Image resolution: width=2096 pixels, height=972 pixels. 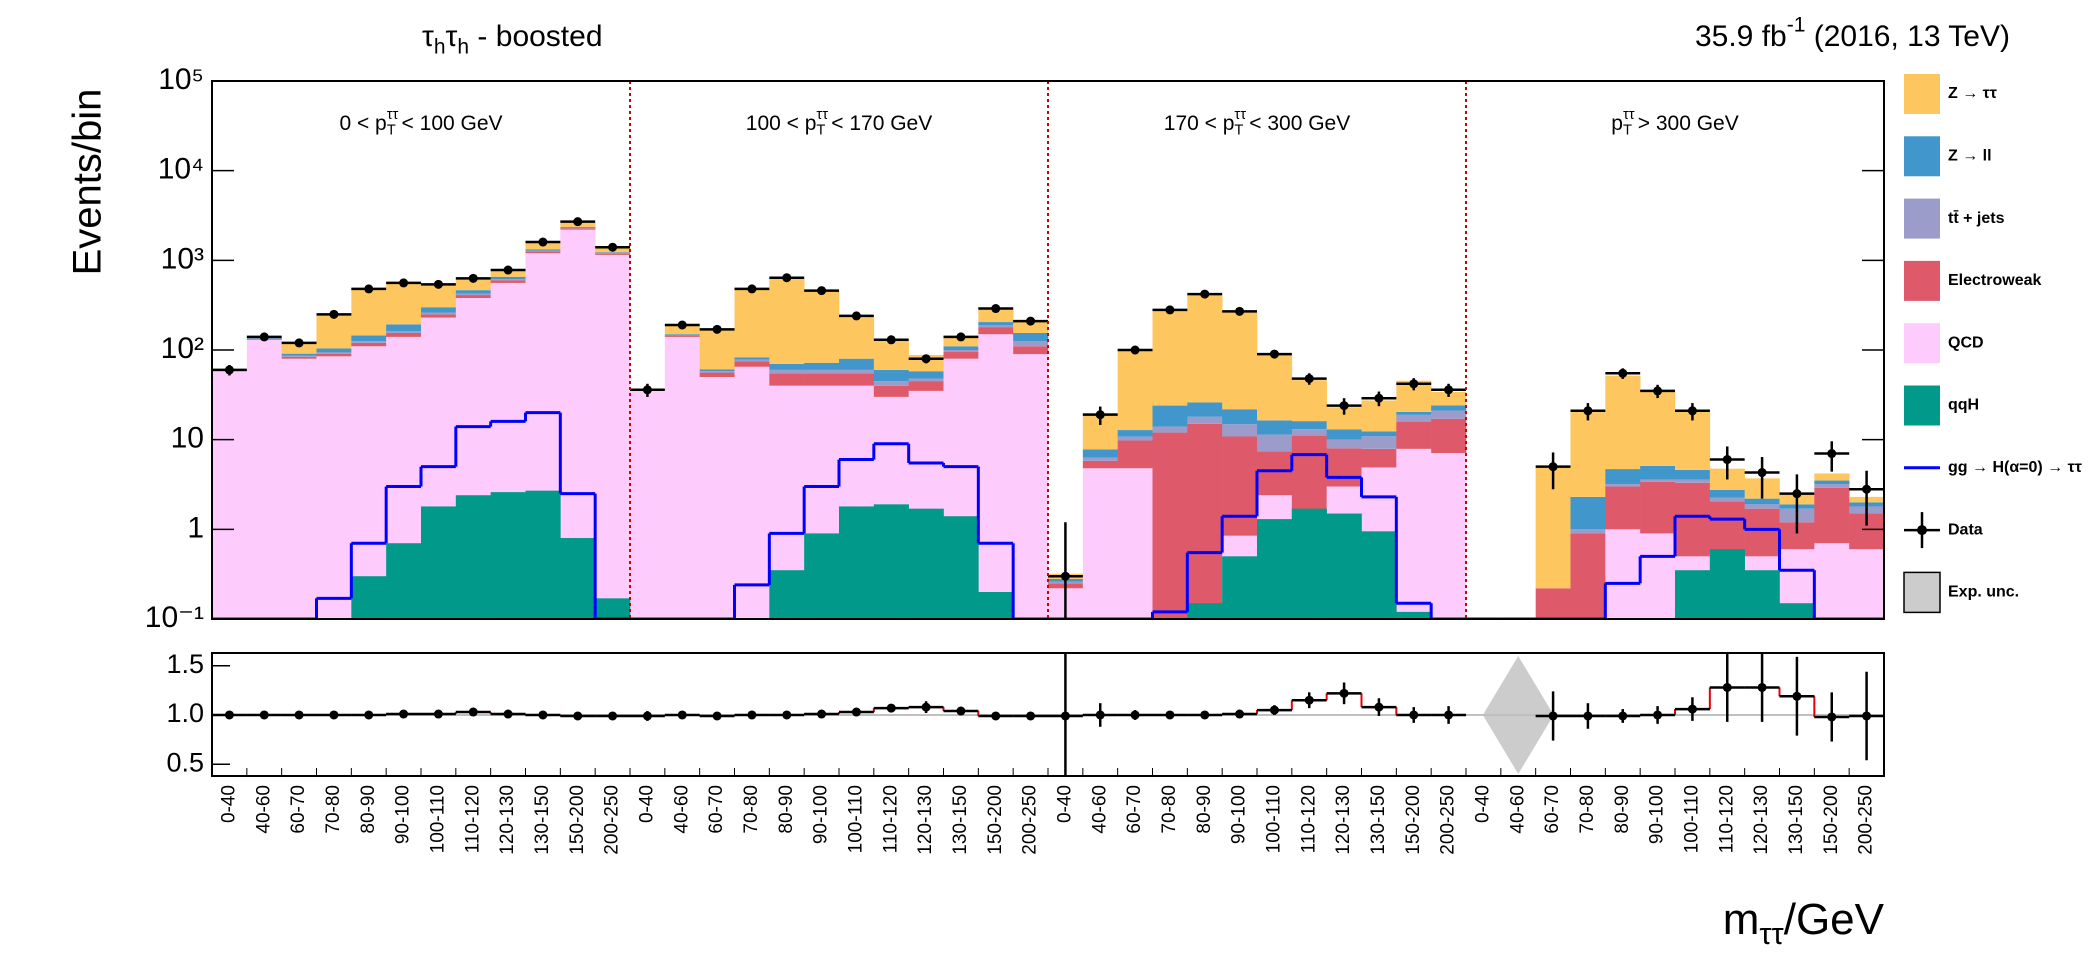 What do you see at coordinates (1378, 820) in the screenshot?
I see `x-tick-label: 130-150` at bounding box center [1378, 820].